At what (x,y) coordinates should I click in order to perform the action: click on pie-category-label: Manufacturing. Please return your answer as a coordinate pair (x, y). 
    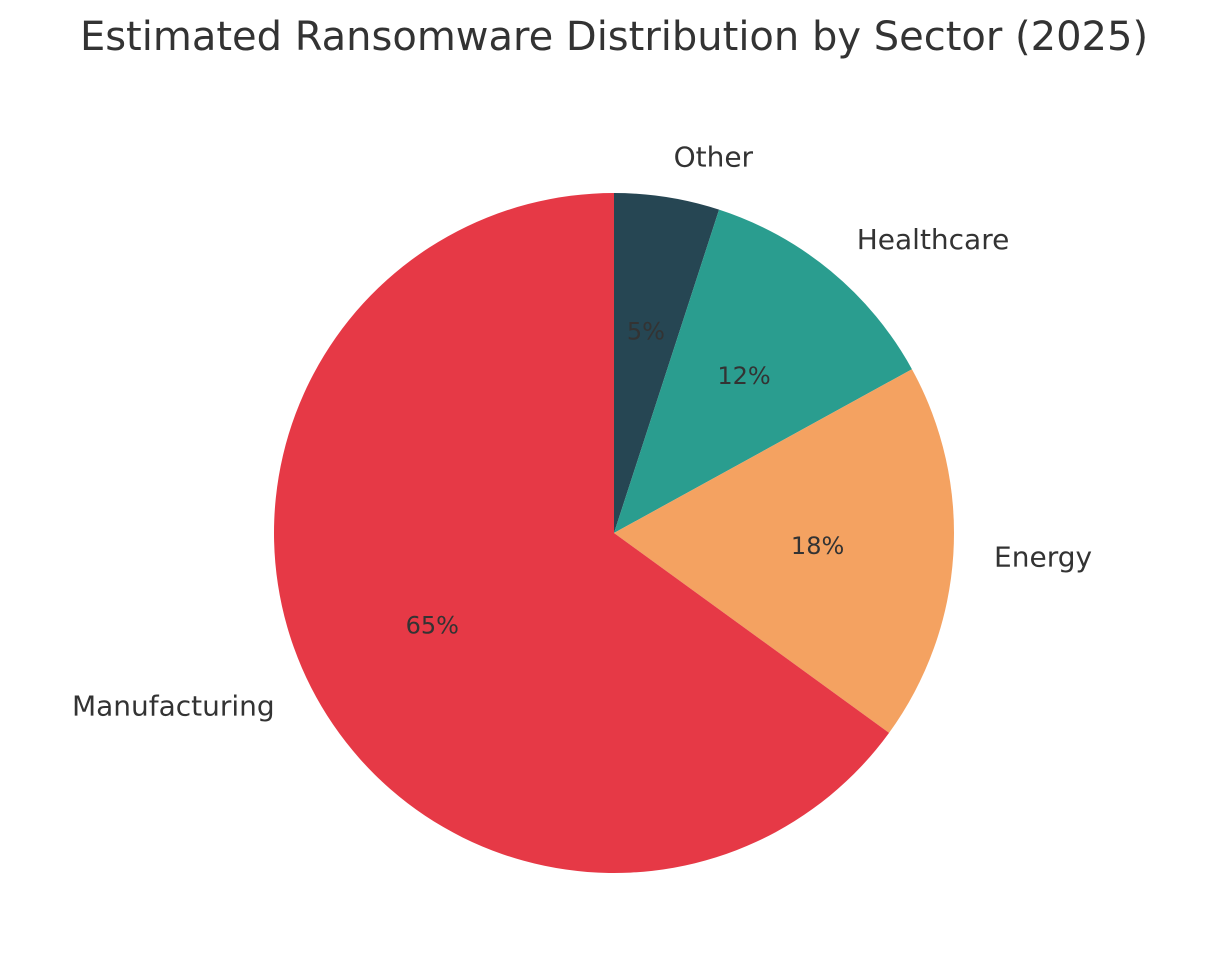
    Looking at the image, I should click on (173, 705).